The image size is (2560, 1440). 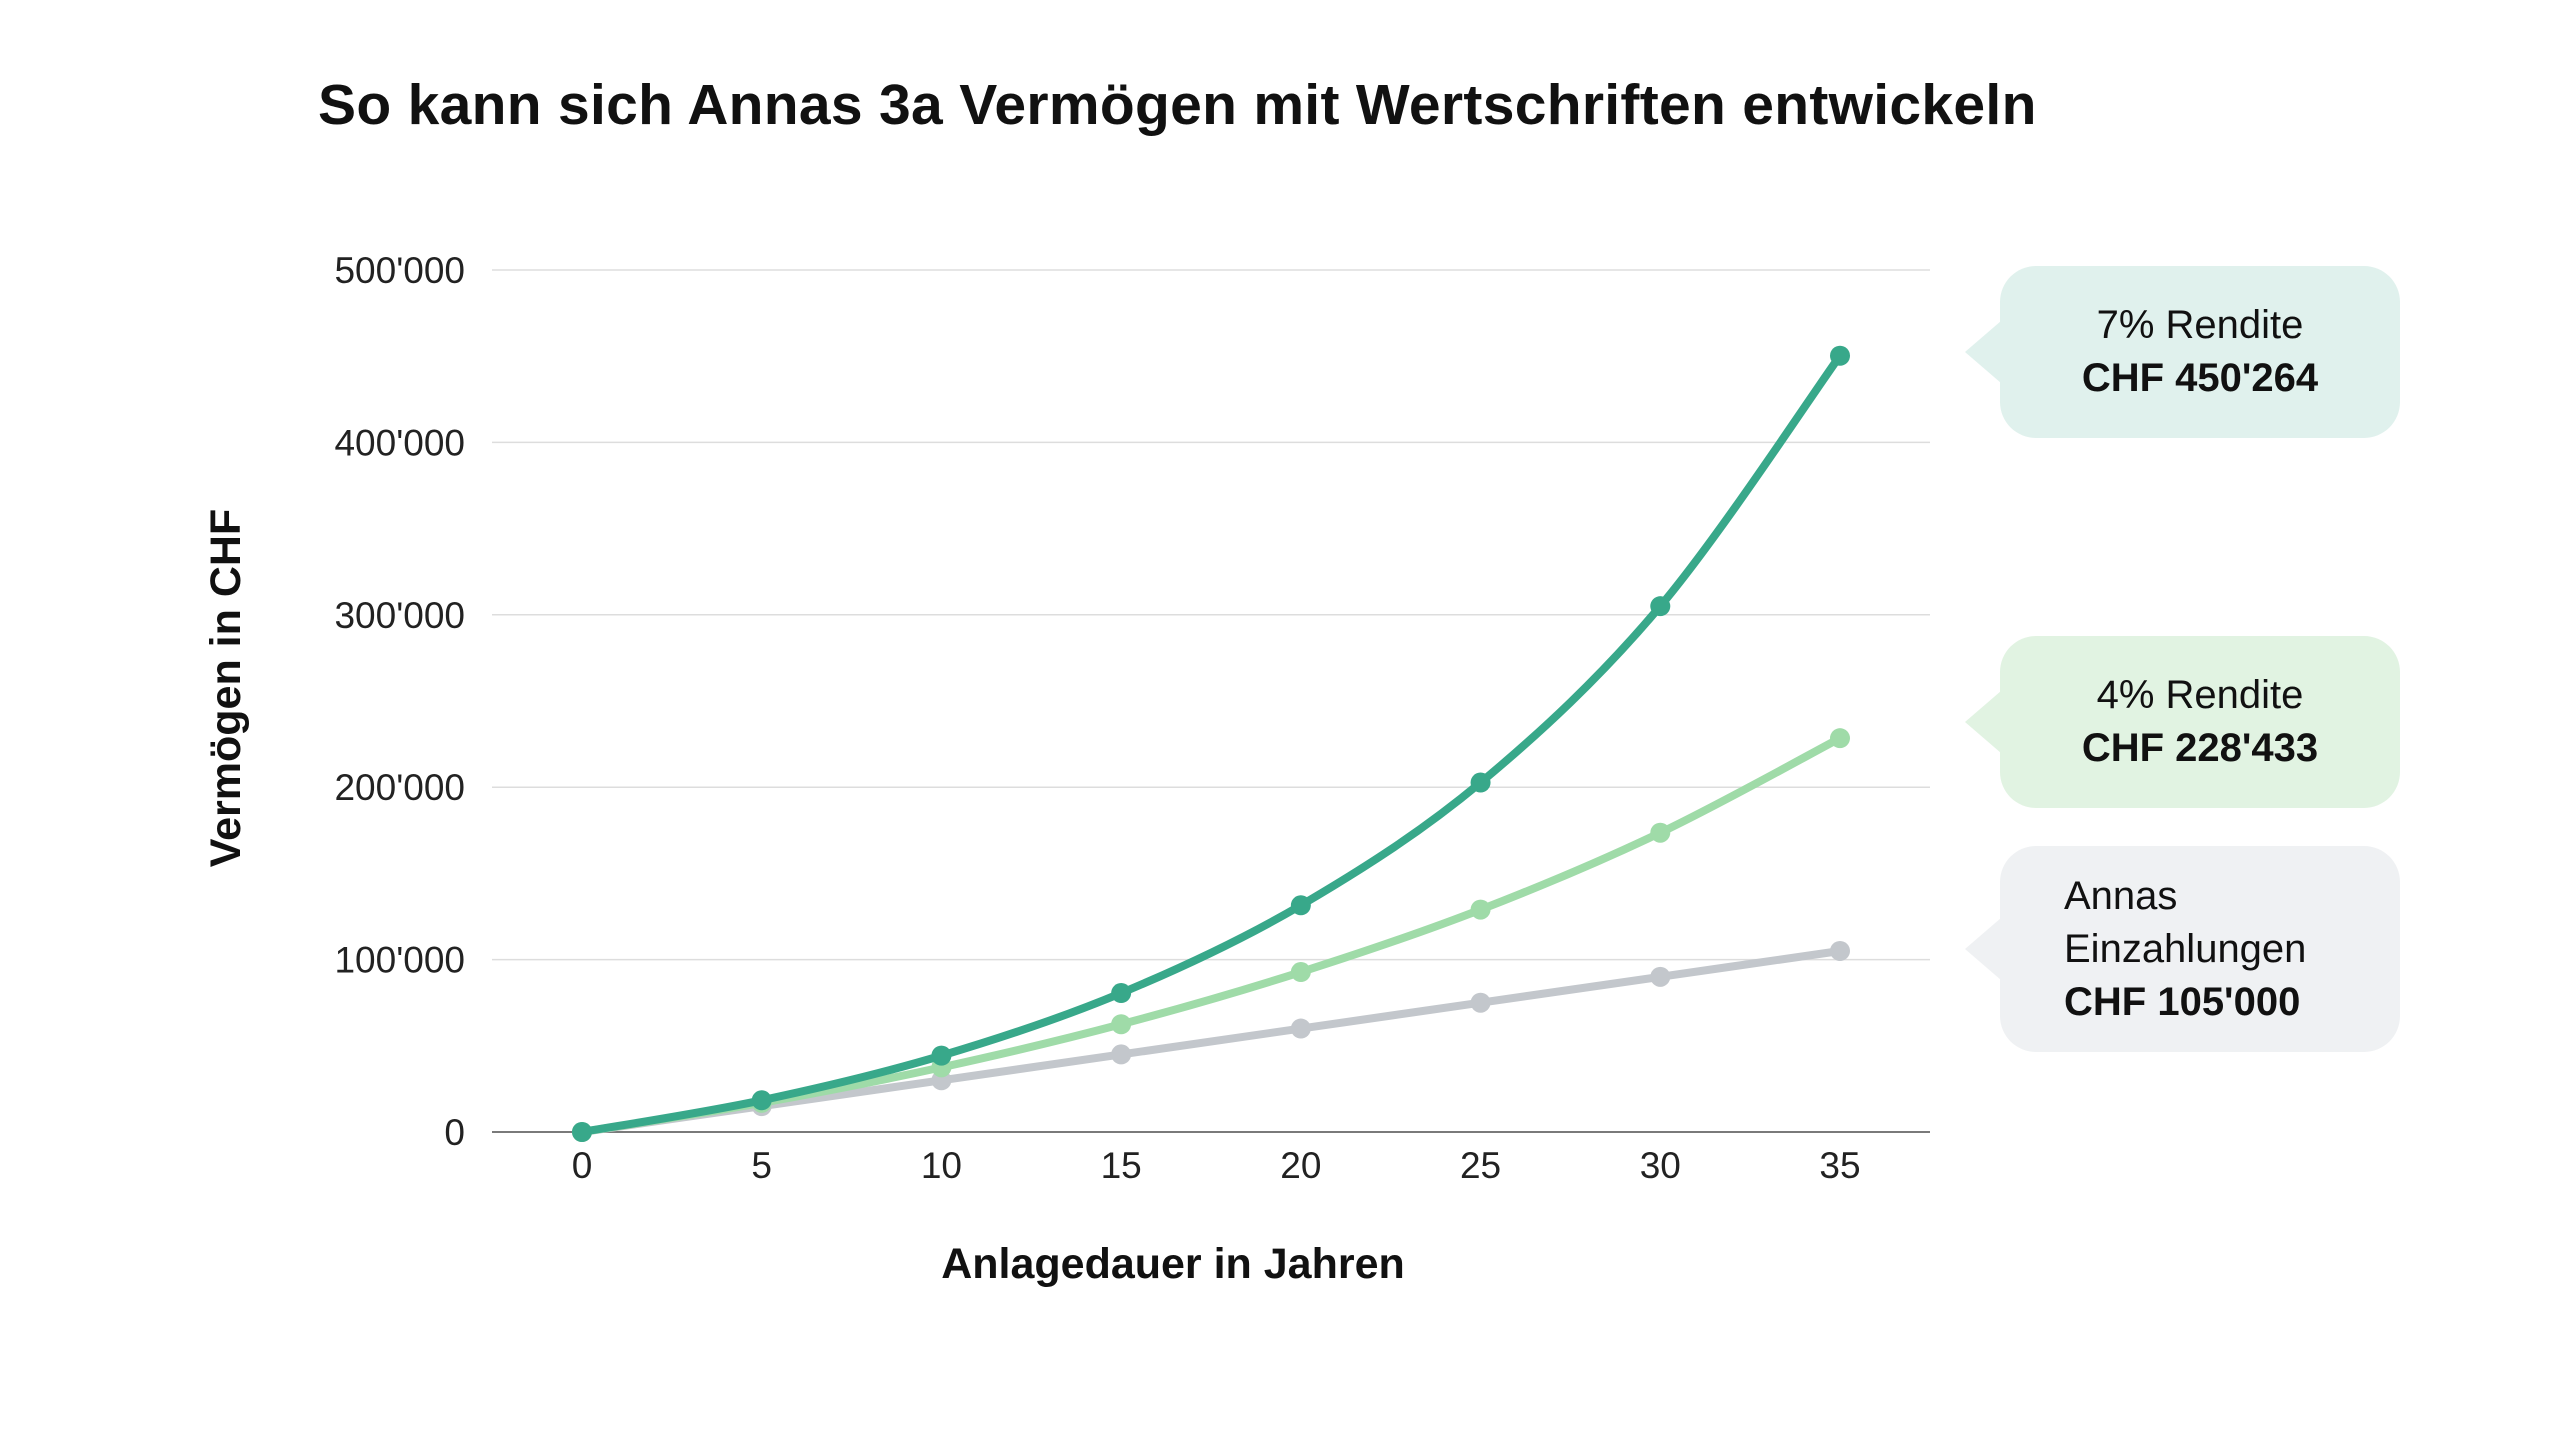 I want to click on callout-4-percent: 4% Rendite CHF 228'433, so click(x=2182, y=722).